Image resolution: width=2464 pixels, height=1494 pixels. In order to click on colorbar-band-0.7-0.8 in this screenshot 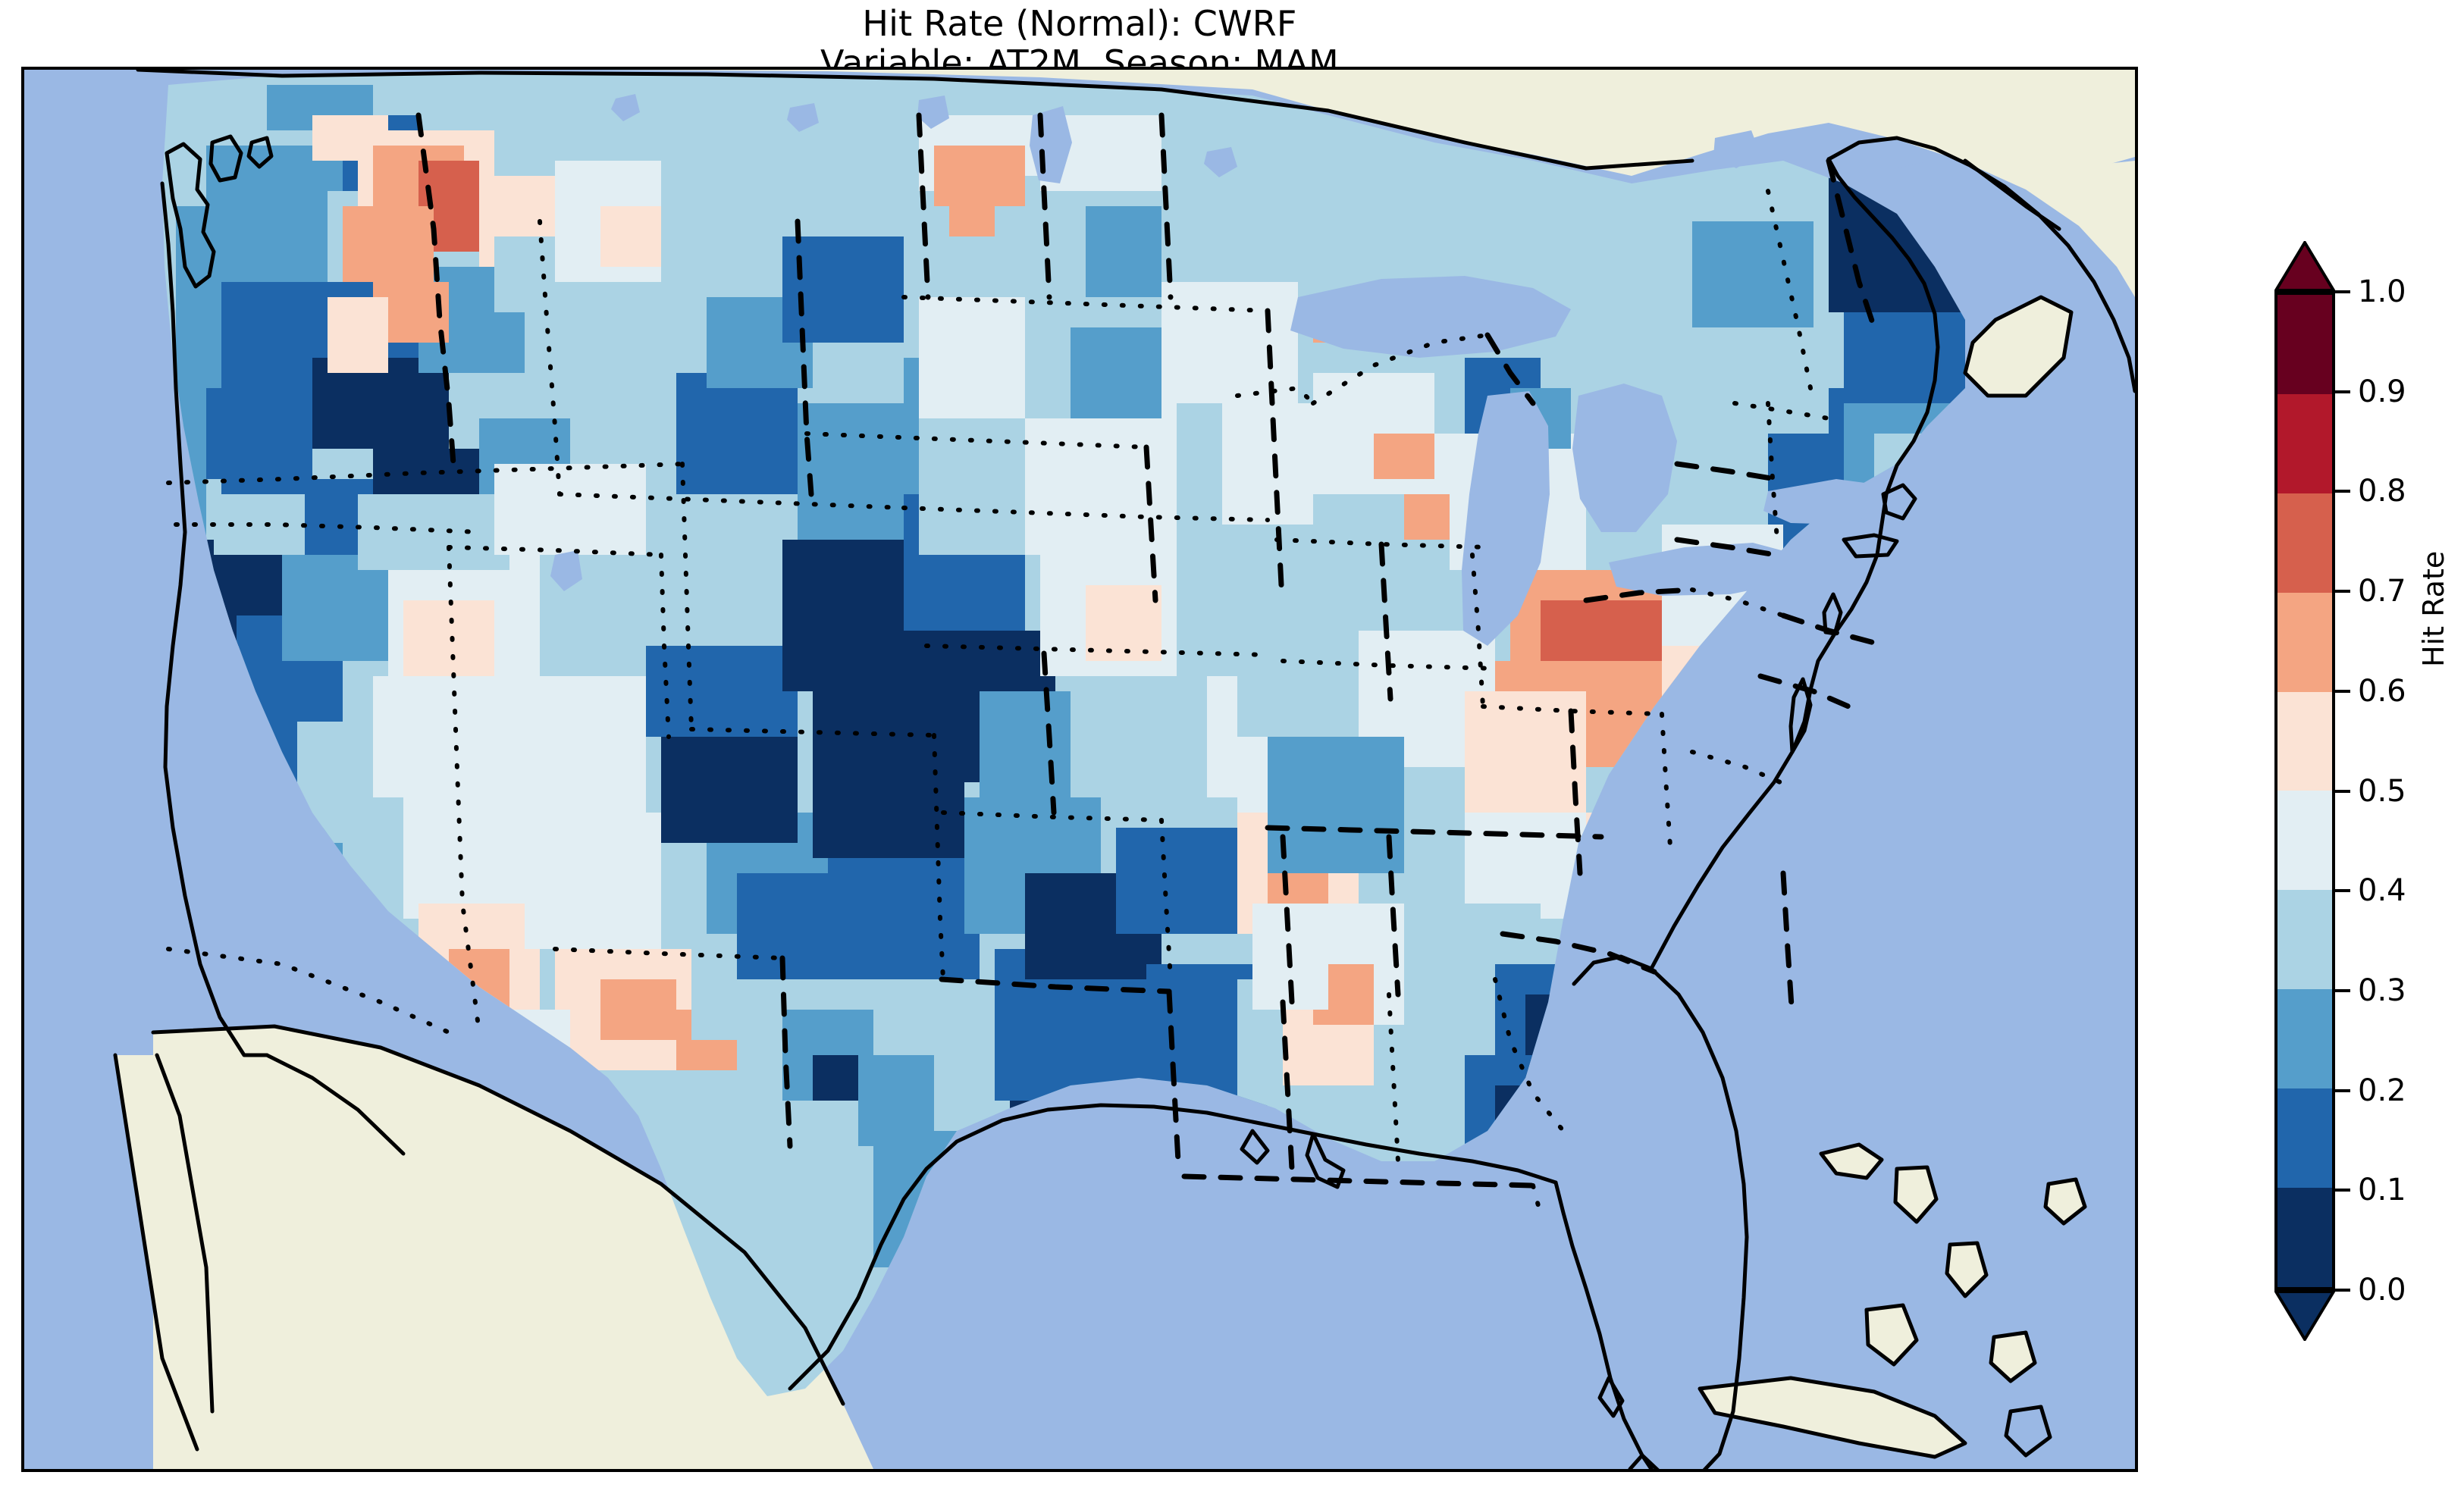, I will do `click(2304, 543)`.